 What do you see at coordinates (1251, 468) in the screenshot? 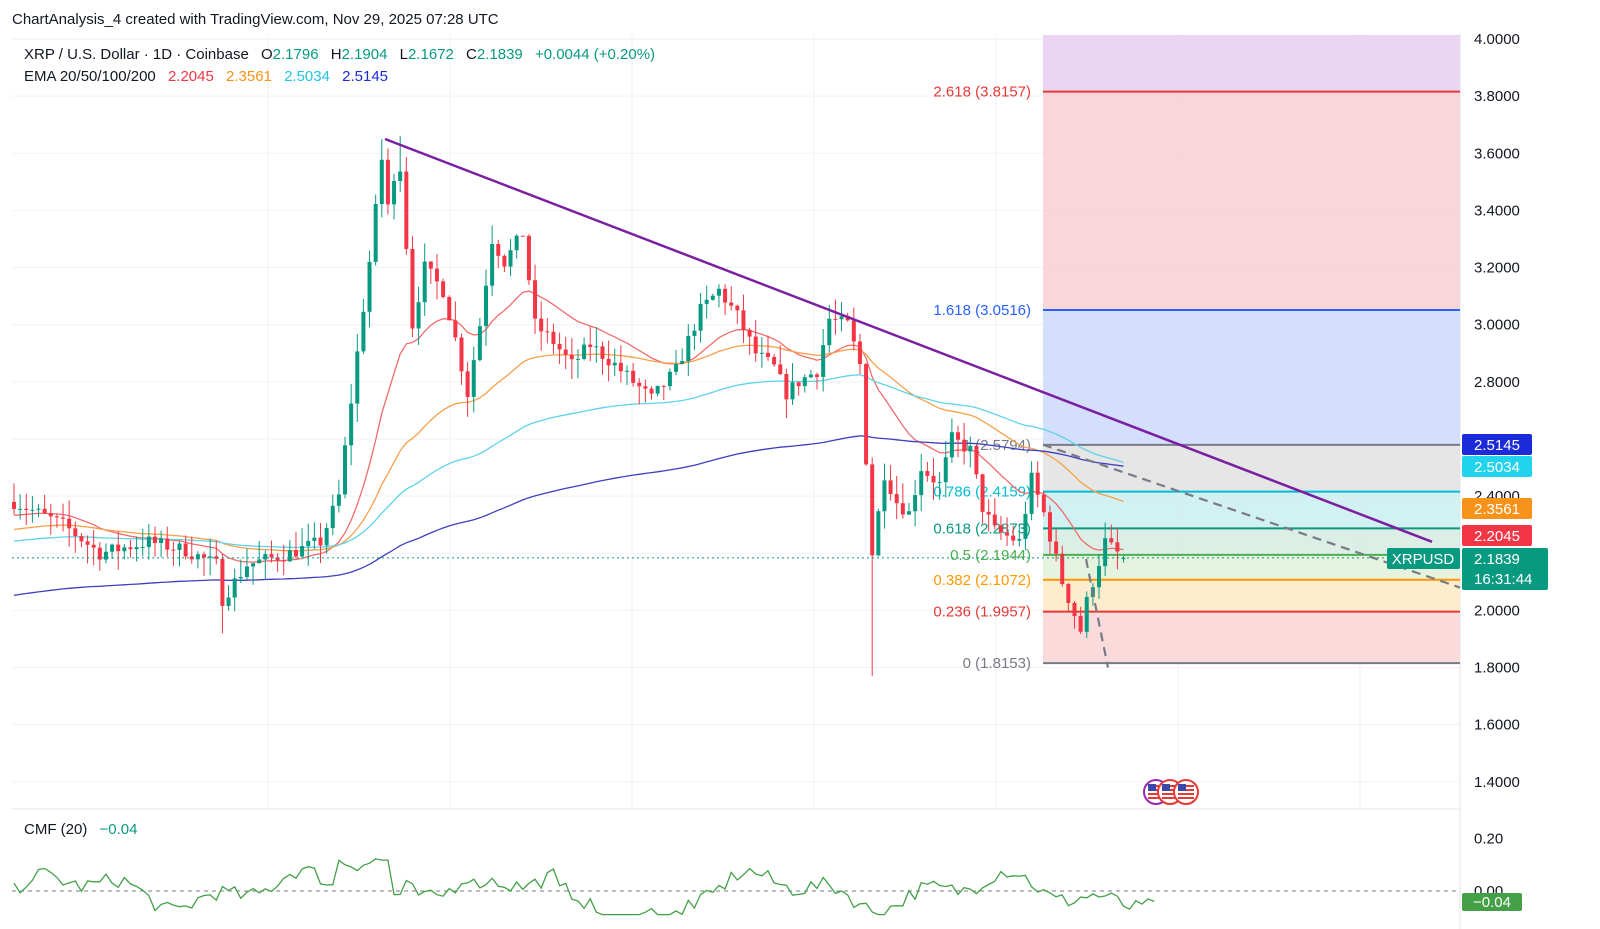
I see `fib-zone` at bounding box center [1251, 468].